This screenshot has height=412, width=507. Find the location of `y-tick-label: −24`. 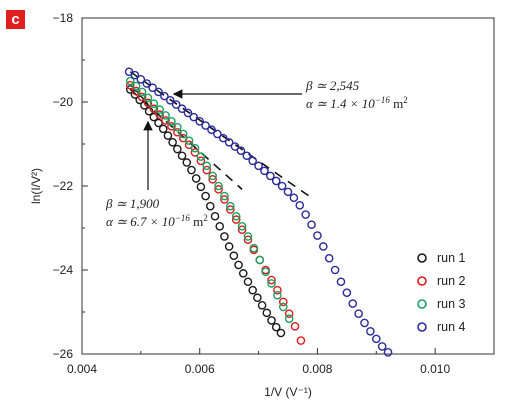

y-tick-label: −24 is located at coordinates (63, 270).